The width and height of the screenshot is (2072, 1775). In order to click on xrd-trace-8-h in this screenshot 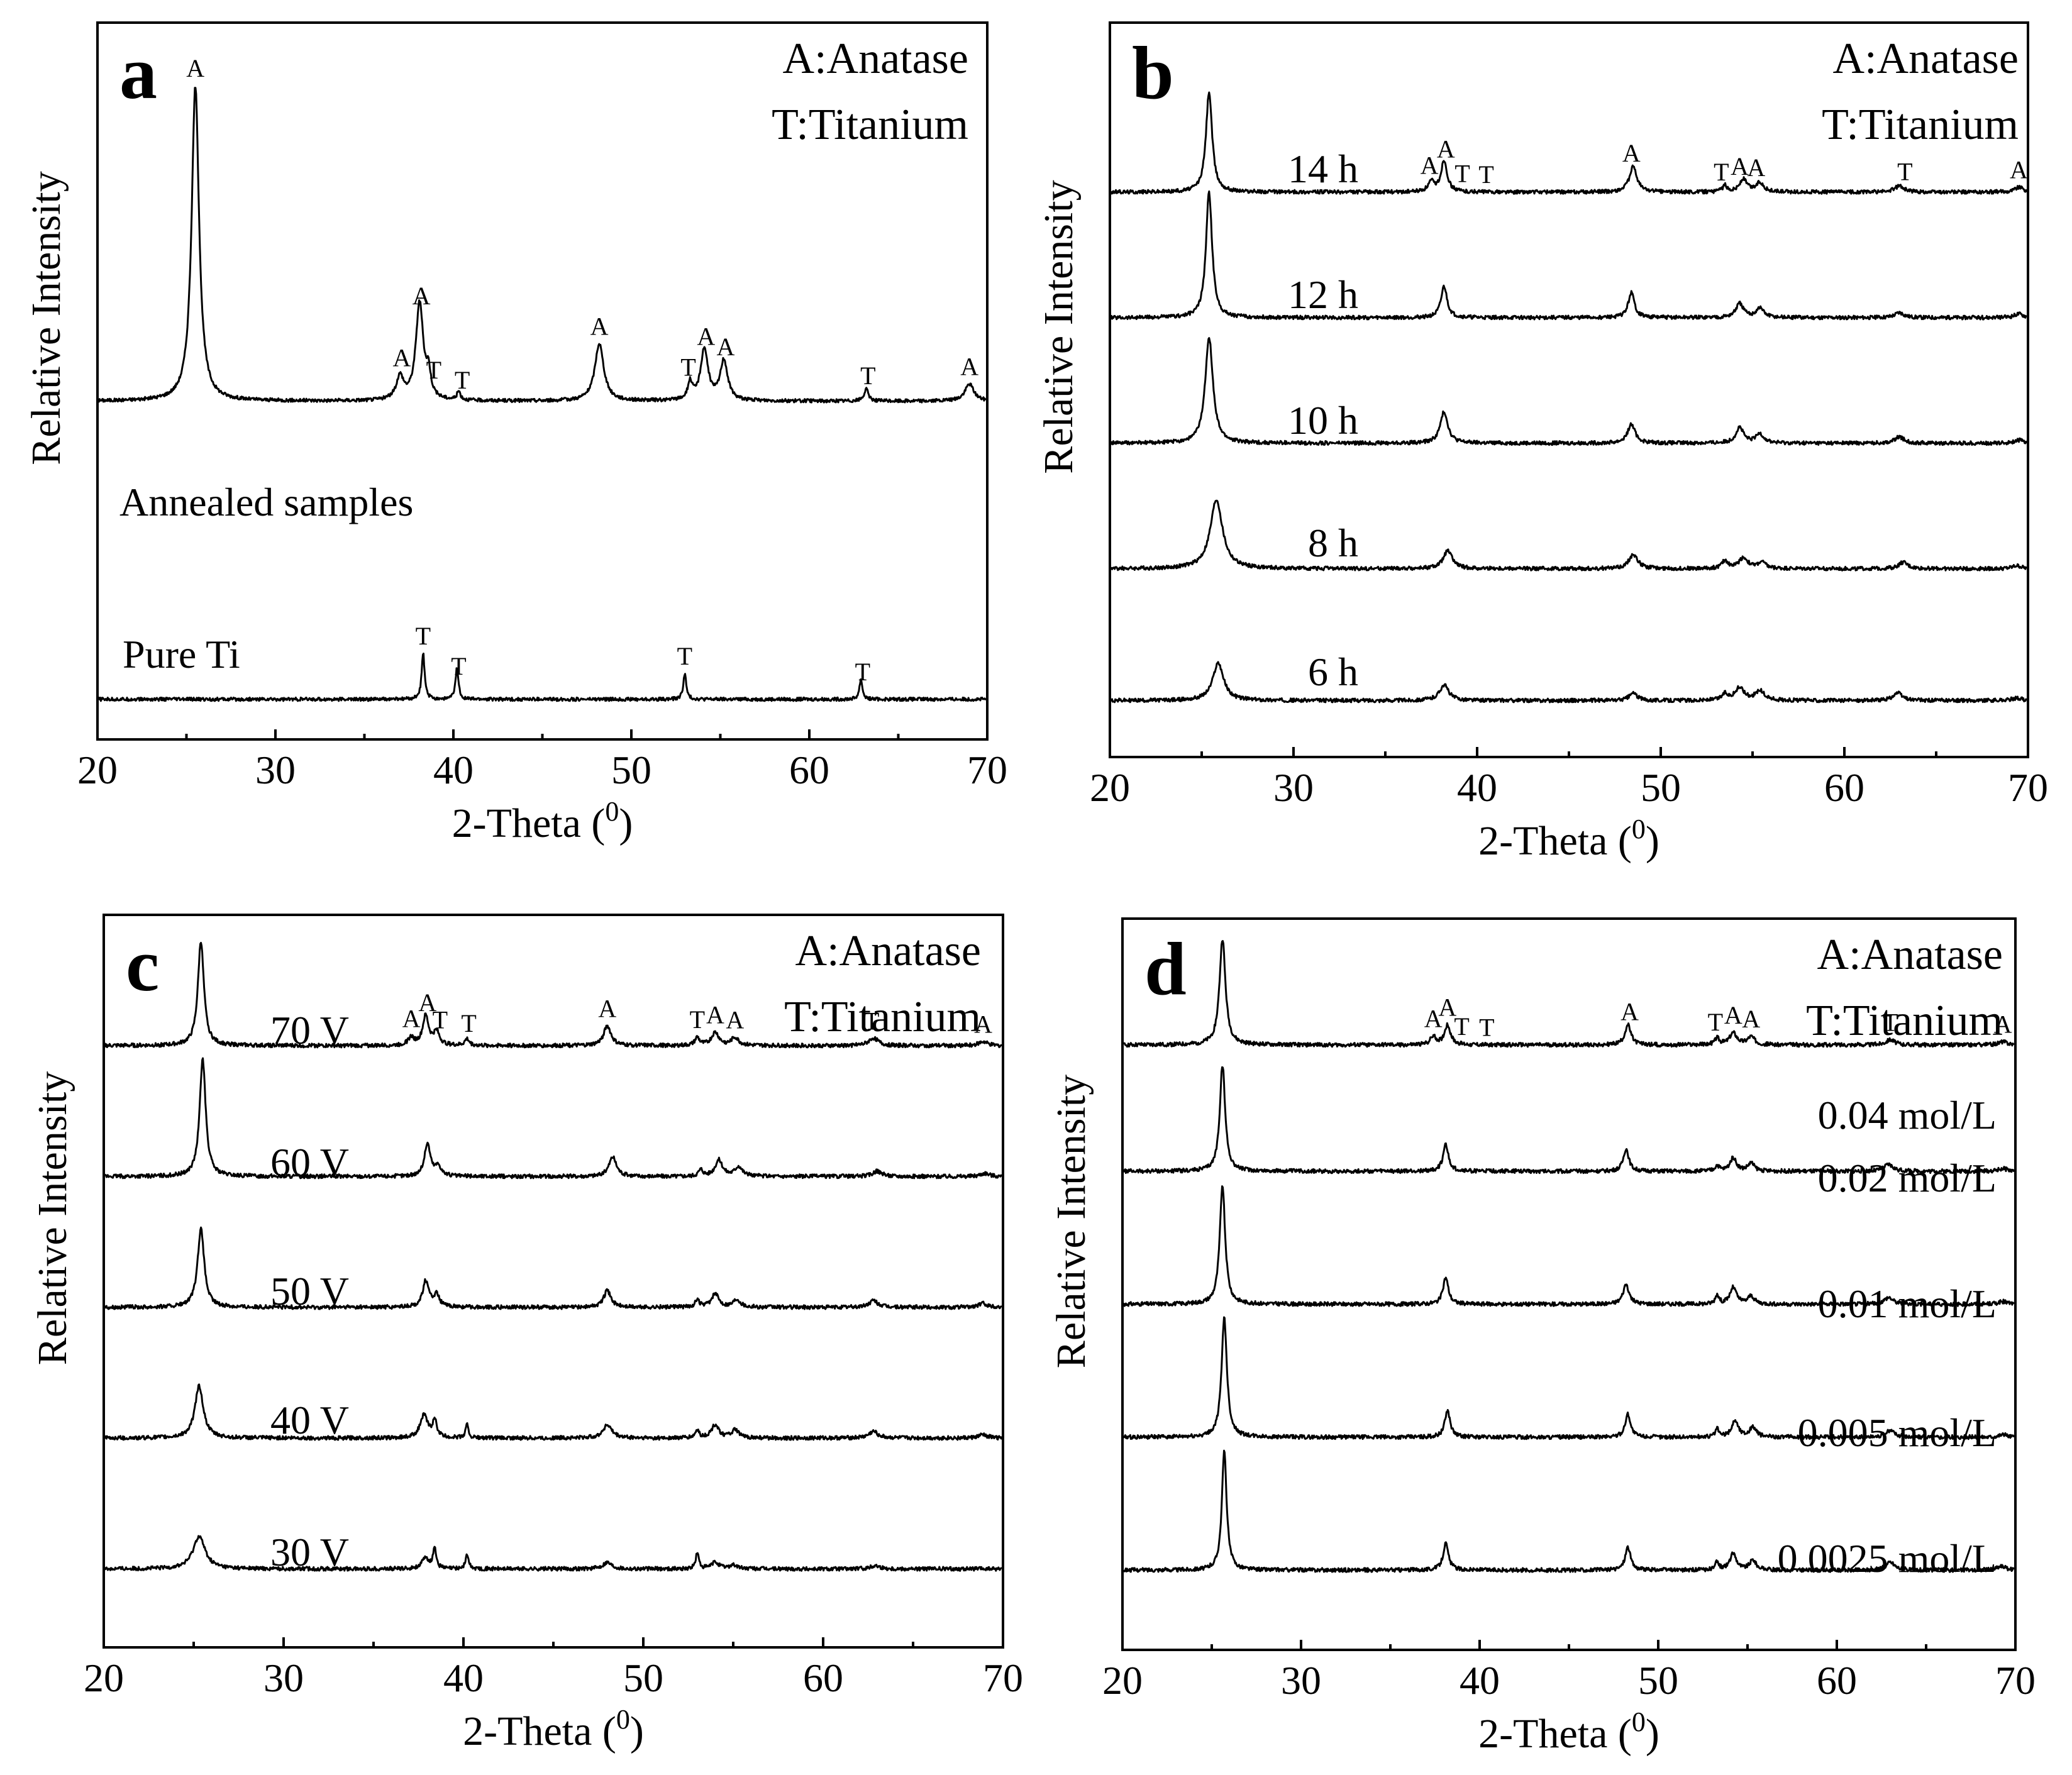, I will do `click(1568, 535)`.